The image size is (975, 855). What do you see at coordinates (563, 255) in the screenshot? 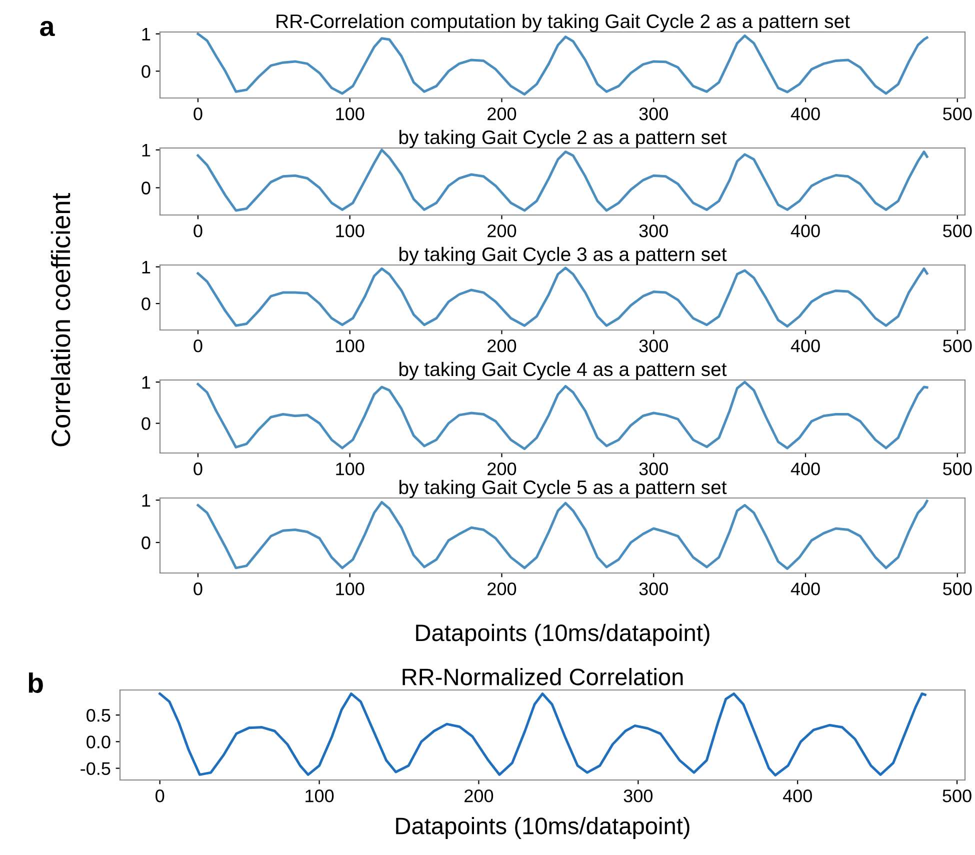
I see `chart-title: by taking Gait Cycle 3 as a pattern set` at bounding box center [563, 255].